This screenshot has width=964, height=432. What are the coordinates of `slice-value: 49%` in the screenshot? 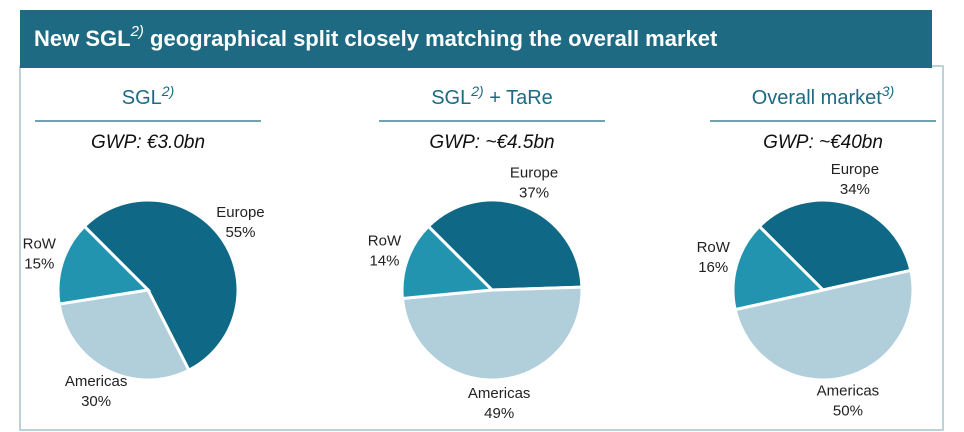 It's located at (499, 413).